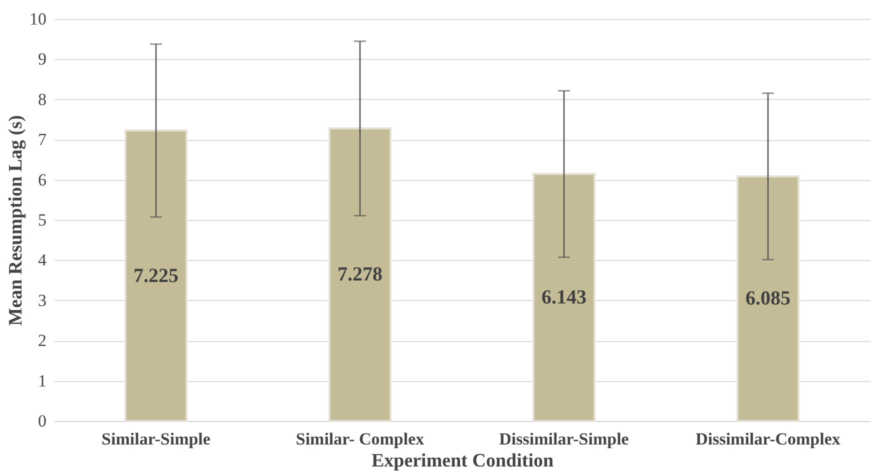 This screenshot has height=474, width=878. I want to click on y-axis-title: Mean Resumption Lag (s), so click(16, 220).